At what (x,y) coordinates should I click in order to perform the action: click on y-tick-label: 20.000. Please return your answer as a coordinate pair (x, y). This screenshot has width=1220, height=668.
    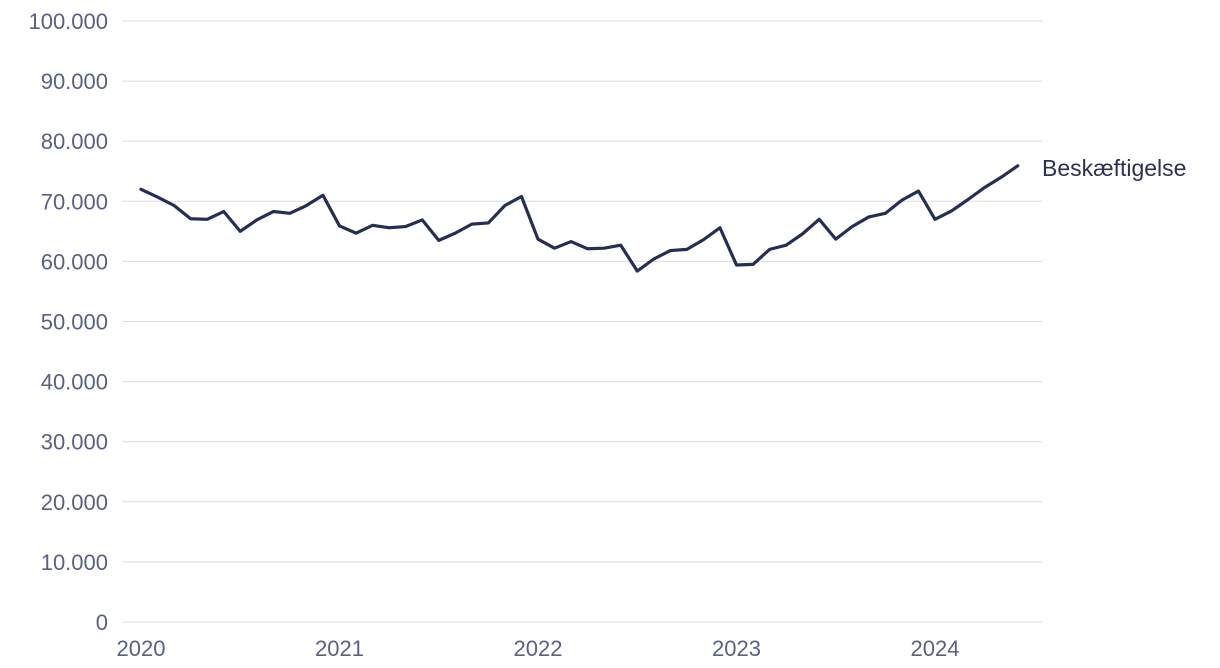
    Looking at the image, I should click on (74, 502).